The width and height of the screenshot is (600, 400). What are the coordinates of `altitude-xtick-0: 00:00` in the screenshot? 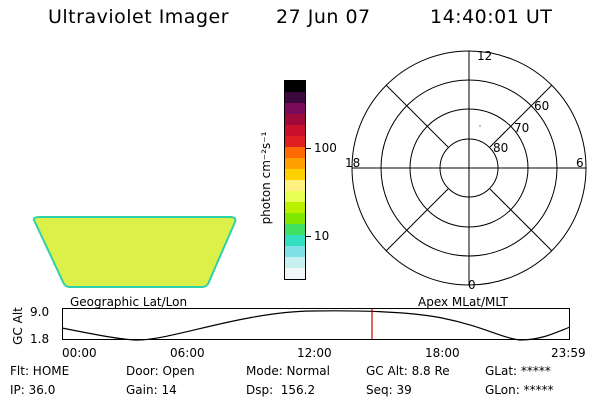 It's located at (79, 353).